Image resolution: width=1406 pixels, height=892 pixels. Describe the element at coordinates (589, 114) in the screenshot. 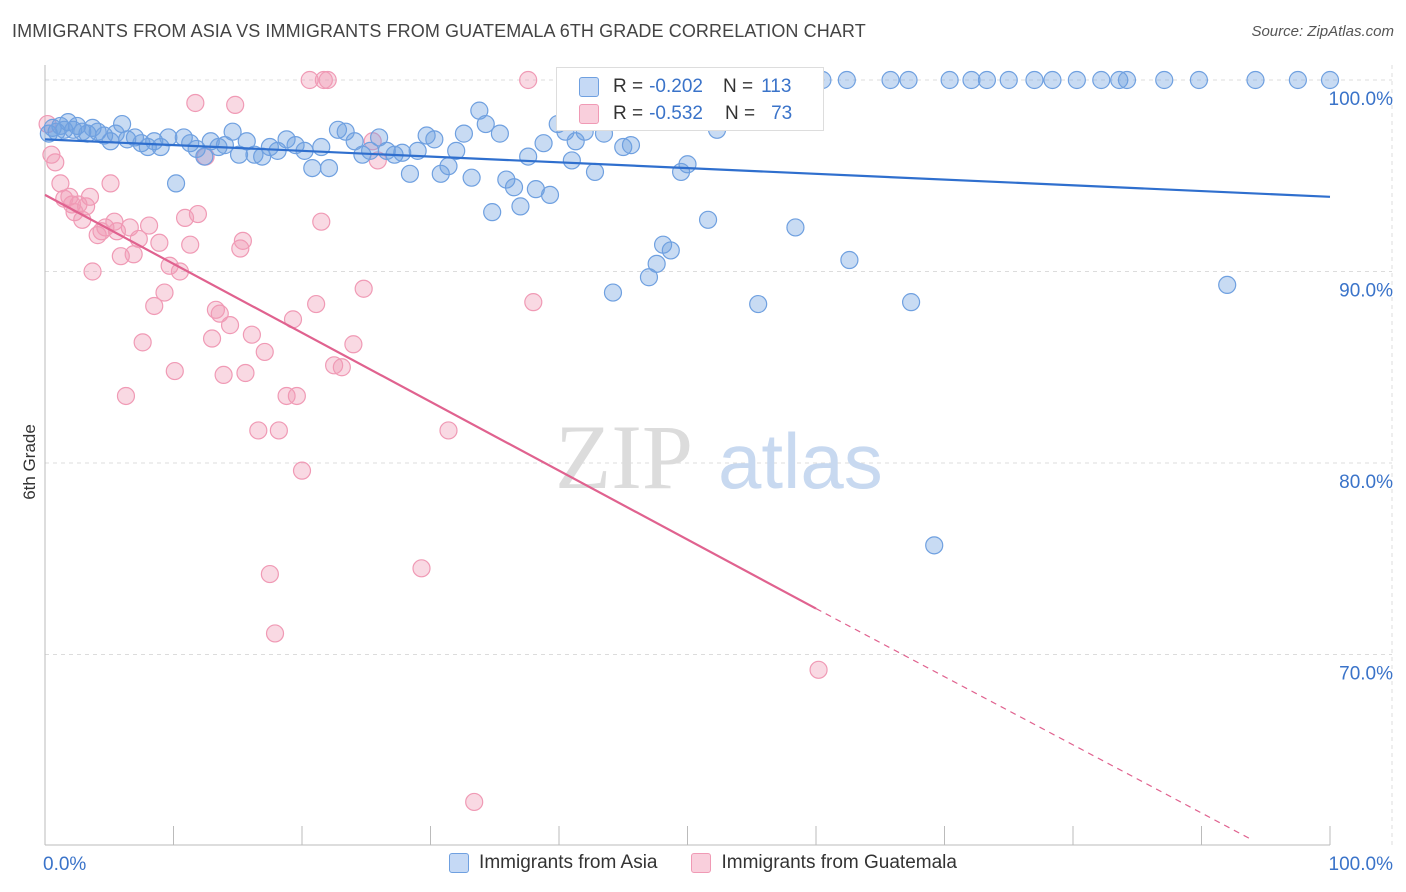

I see `guatemala-swatch-icon` at that location.